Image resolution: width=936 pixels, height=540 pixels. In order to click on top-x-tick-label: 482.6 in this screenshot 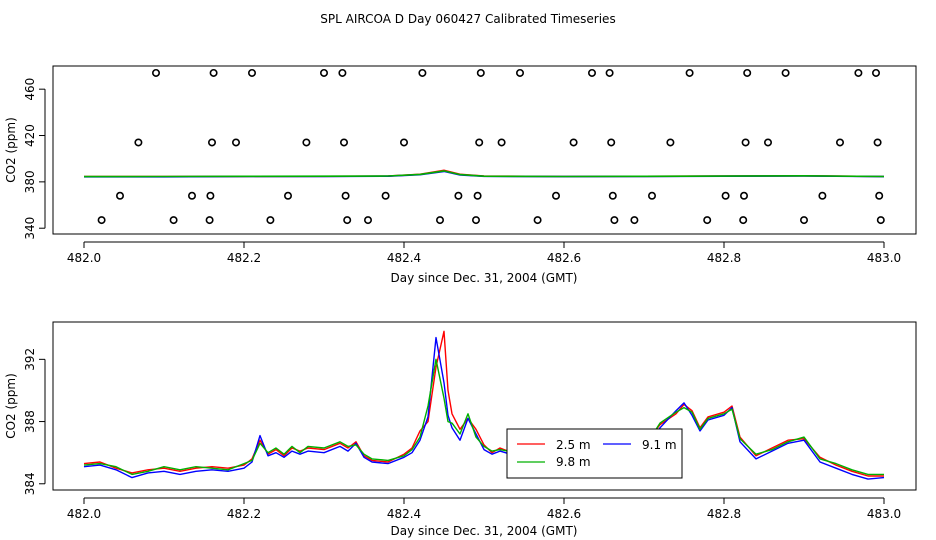, I will do `click(564, 258)`.